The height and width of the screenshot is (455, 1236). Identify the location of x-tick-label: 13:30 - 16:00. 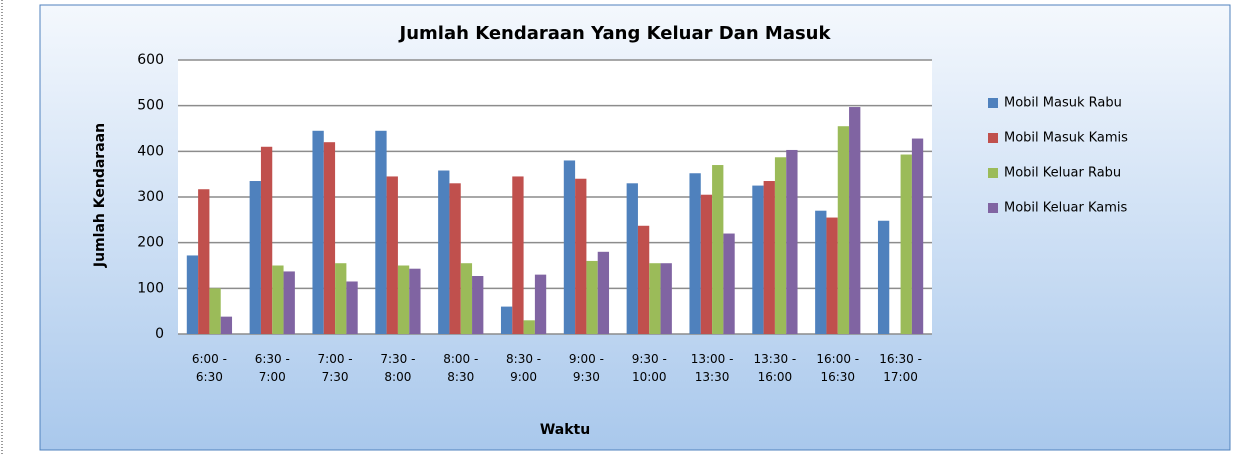
(775, 368).